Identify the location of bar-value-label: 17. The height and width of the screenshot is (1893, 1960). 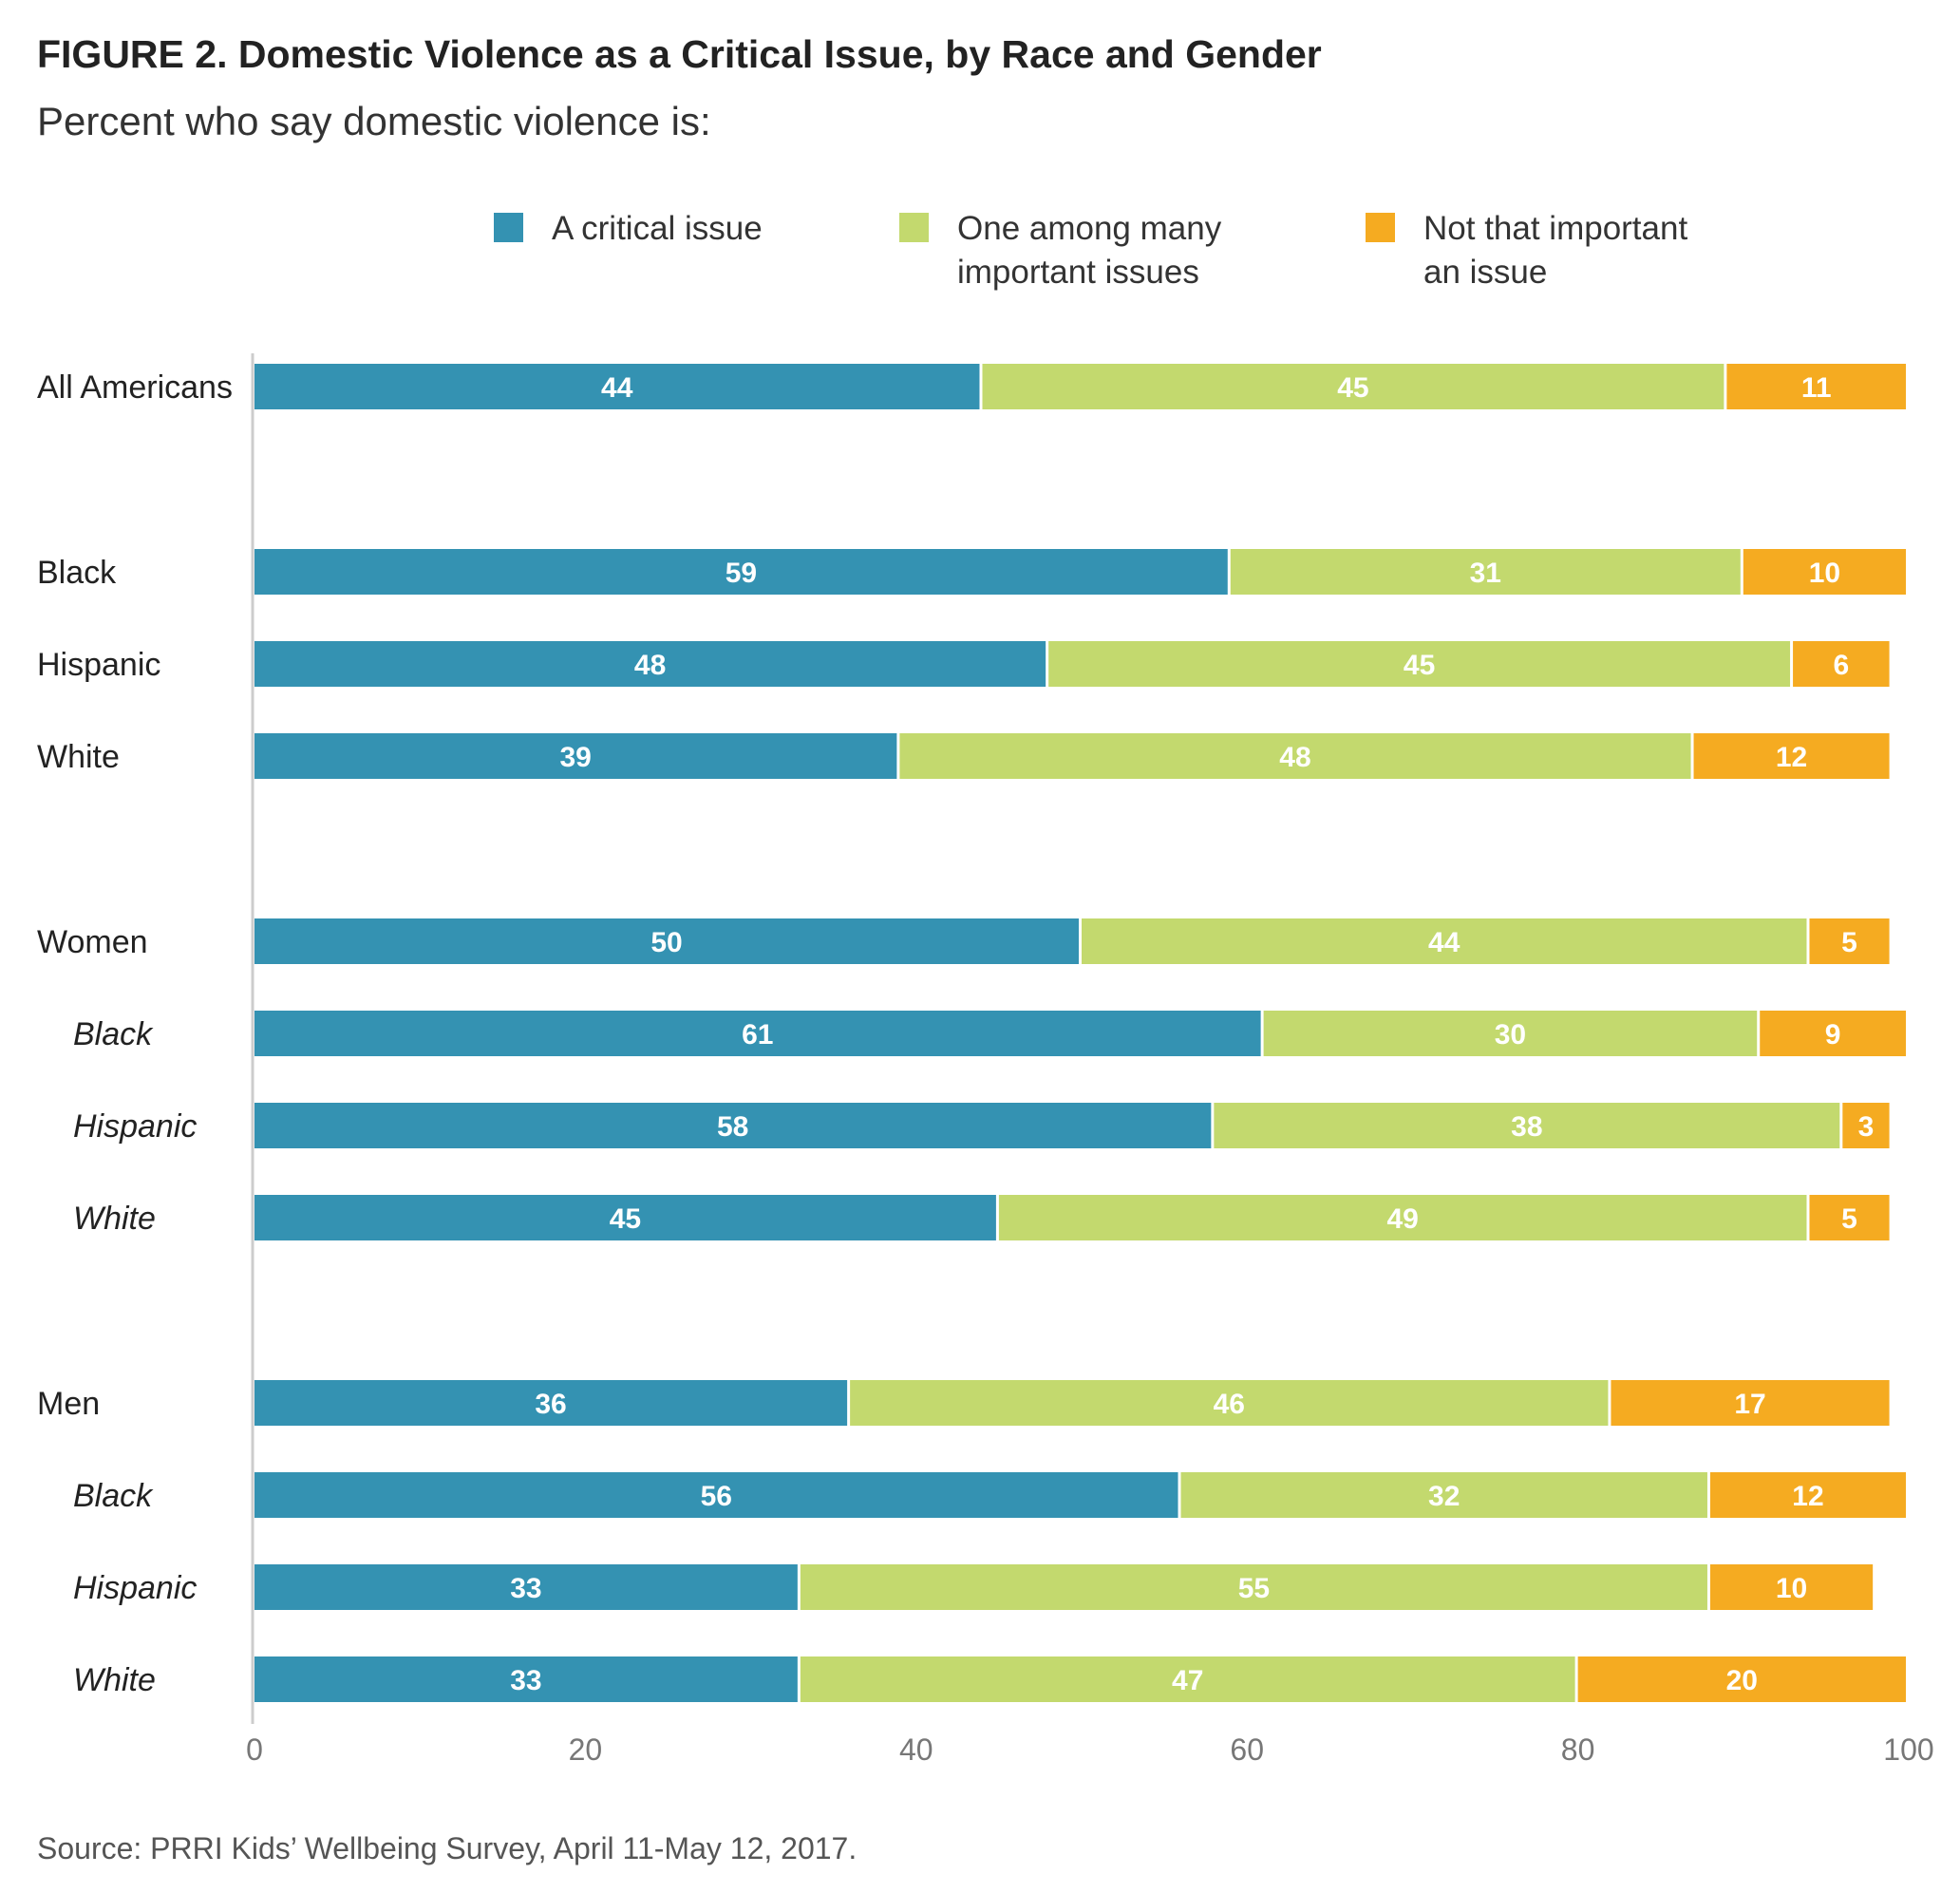
(1749, 1404).